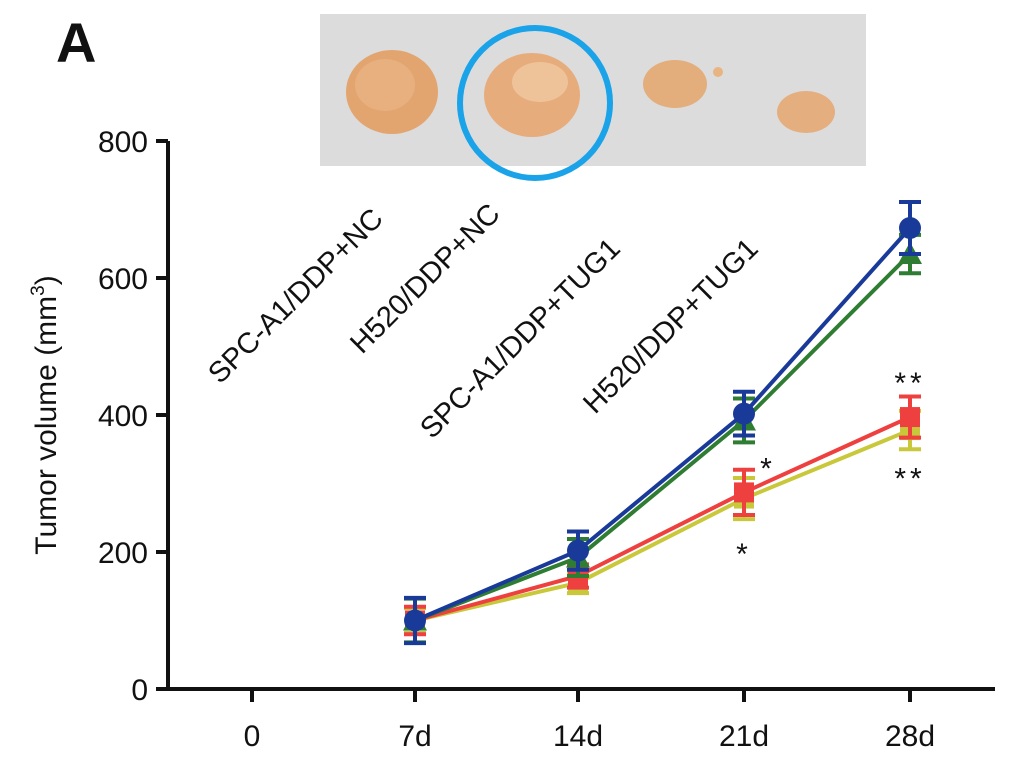 This screenshot has width=1011, height=760. What do you see at coordinates (123, 142) in the screenshot?
I see `y-tick-label: 800` at bounding box center [123, 142].